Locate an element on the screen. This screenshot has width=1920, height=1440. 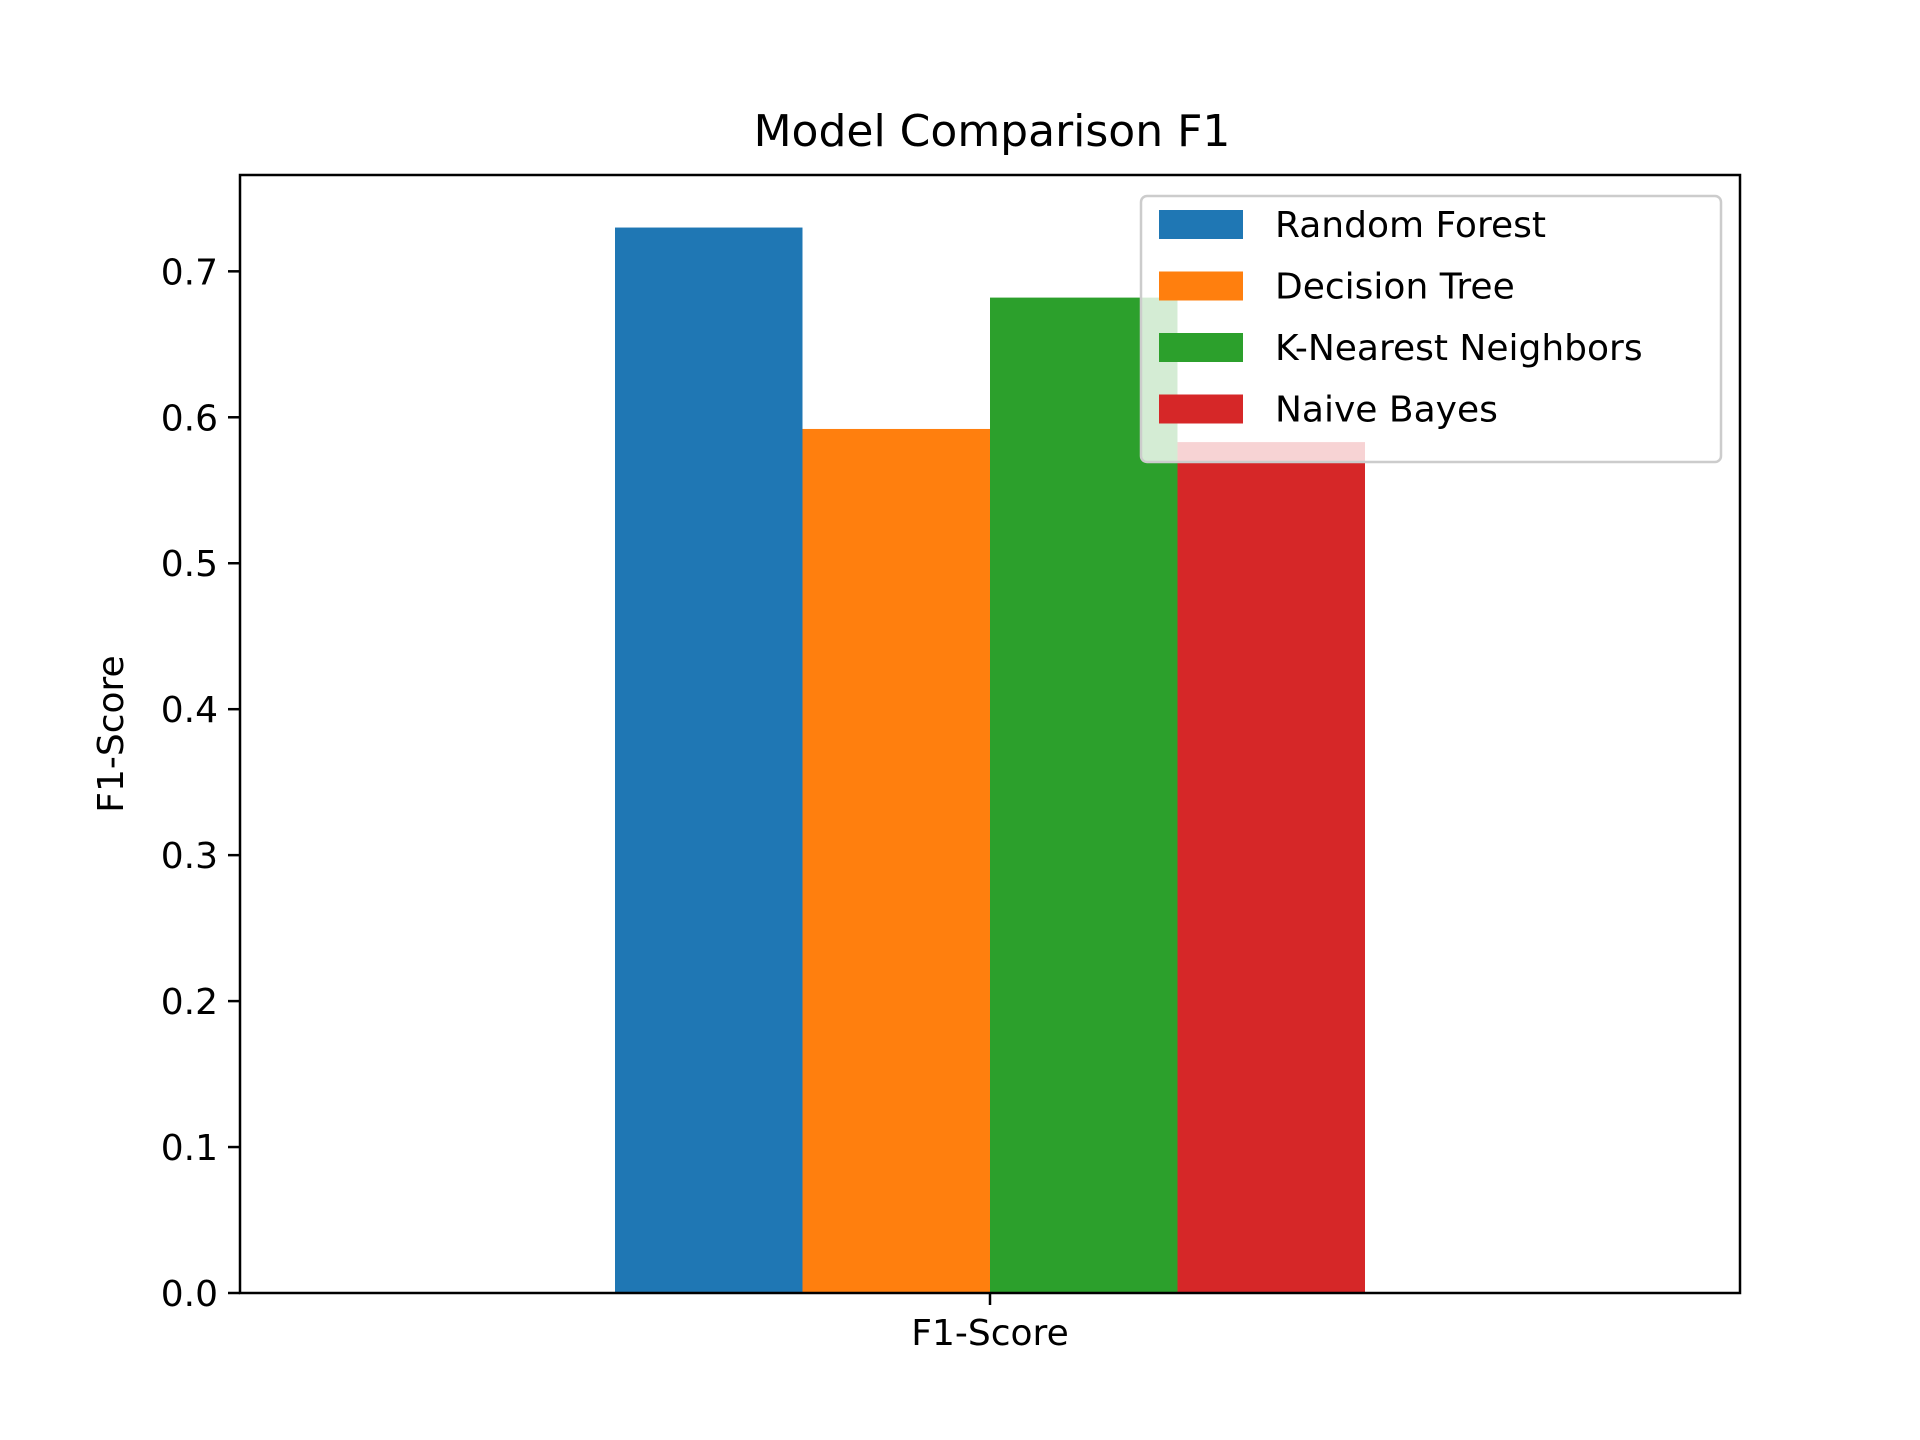
x-tick-label: F1-Score is located at coordinates (989, 1333).